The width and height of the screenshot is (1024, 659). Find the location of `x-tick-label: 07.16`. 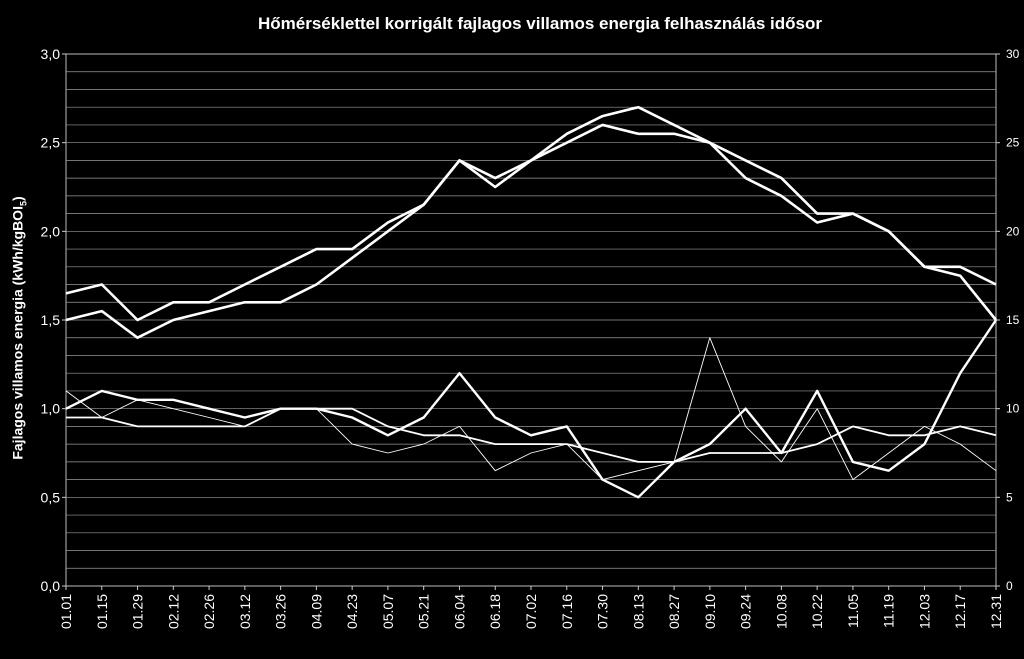

x-tick-label: 07.16 is located at coordinates (567, 611).